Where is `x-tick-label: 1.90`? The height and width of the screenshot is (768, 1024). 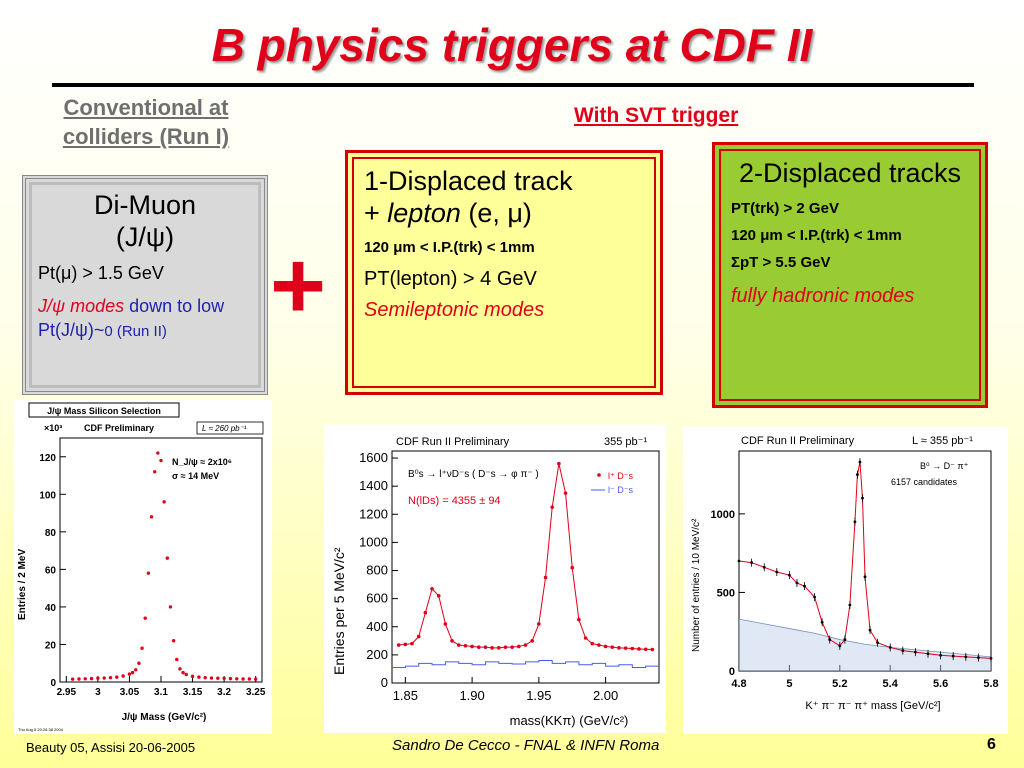 x-tick-label: 1.90 is located at coordinates (471, 695).